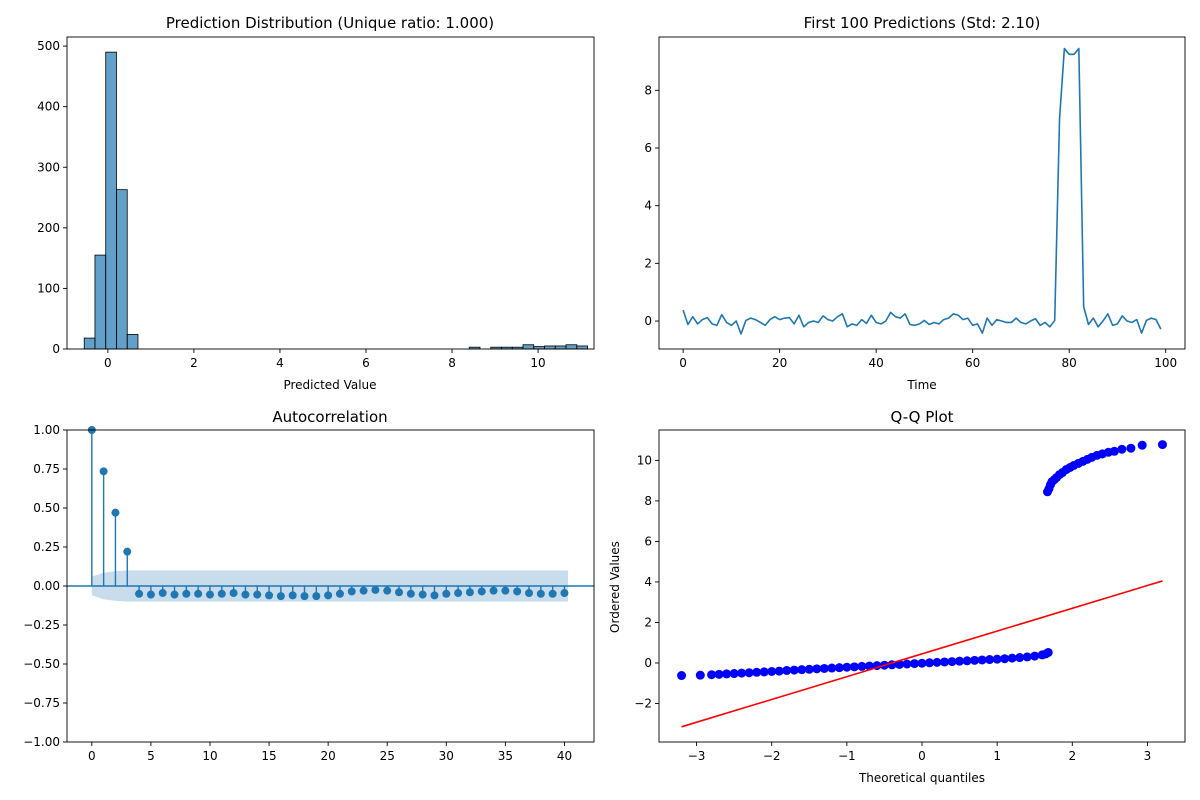  I want to click on x-tick-label: 35, so click(505, 756).